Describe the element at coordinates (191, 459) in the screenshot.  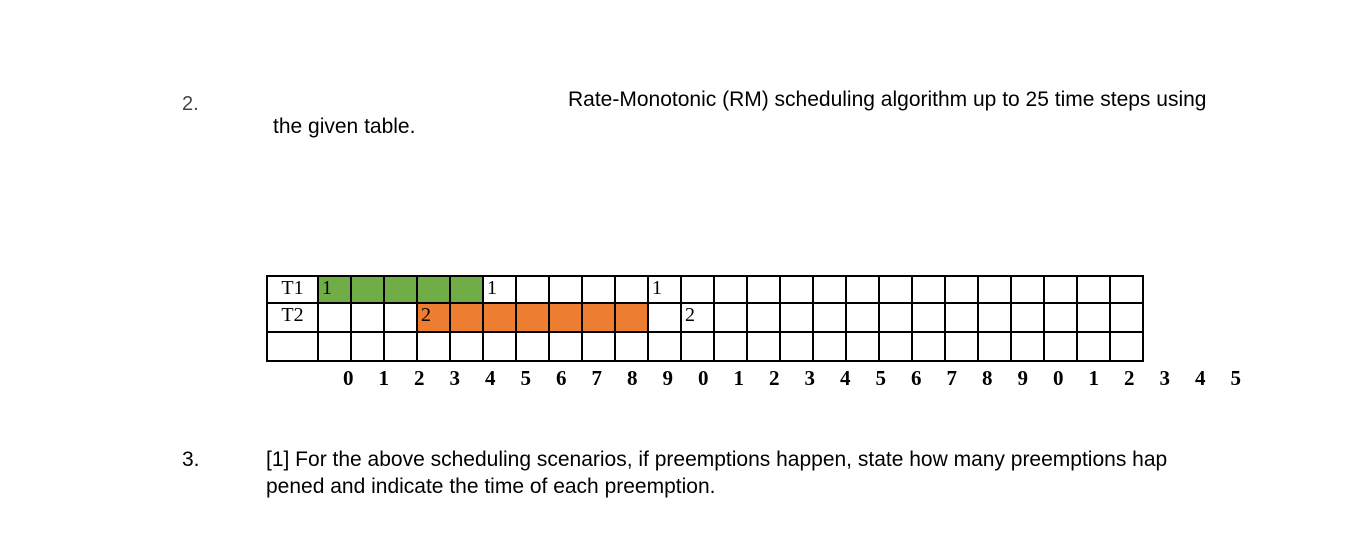
I see `question-3-number: 3.` at that location.